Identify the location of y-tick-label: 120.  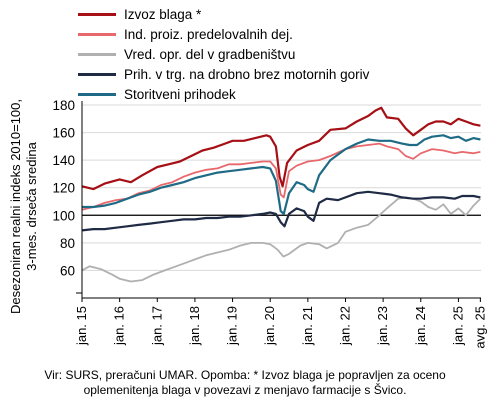
(63, 188).